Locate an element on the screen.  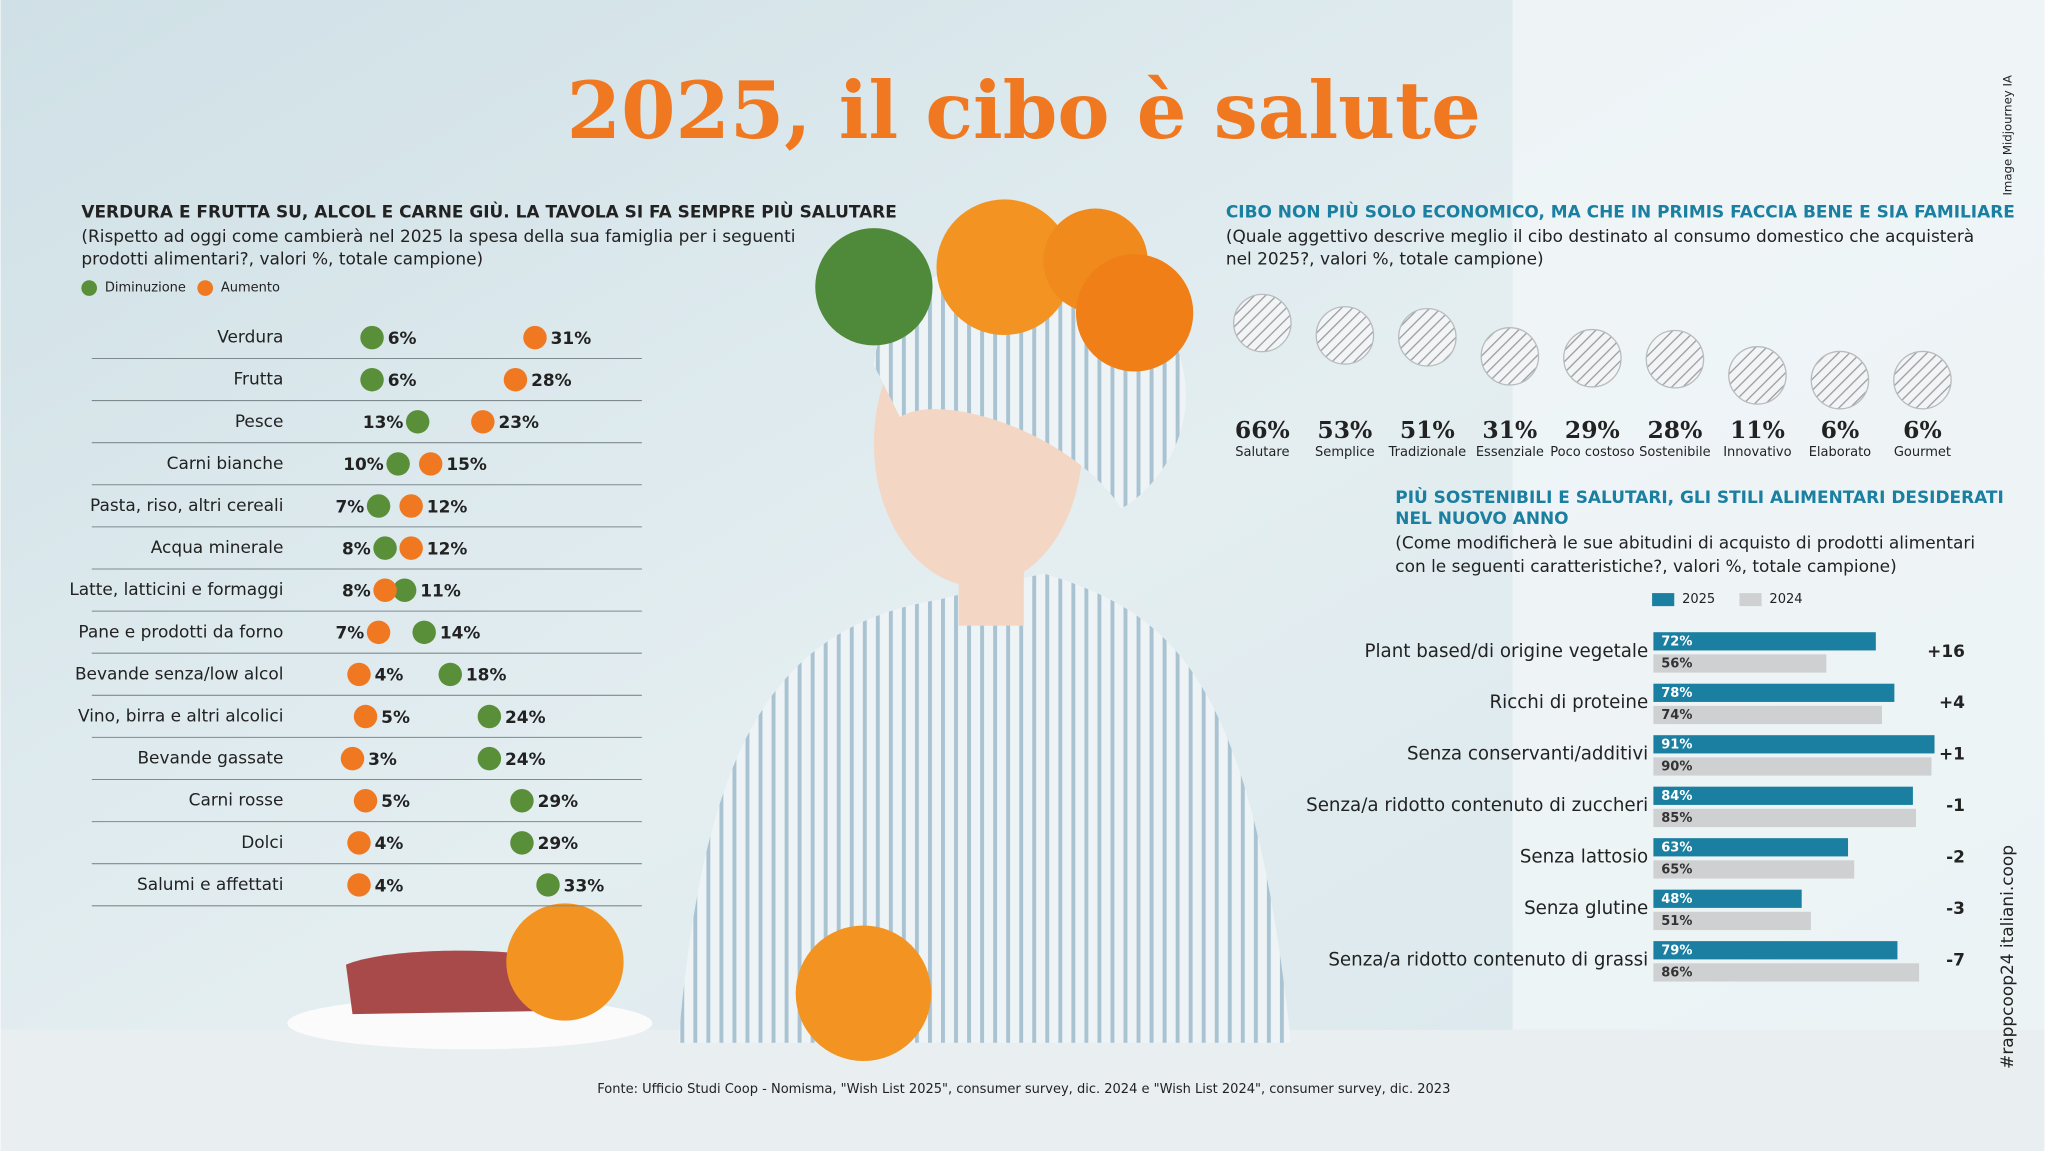
value-label: 31% is located at coordinates (1509, 430).